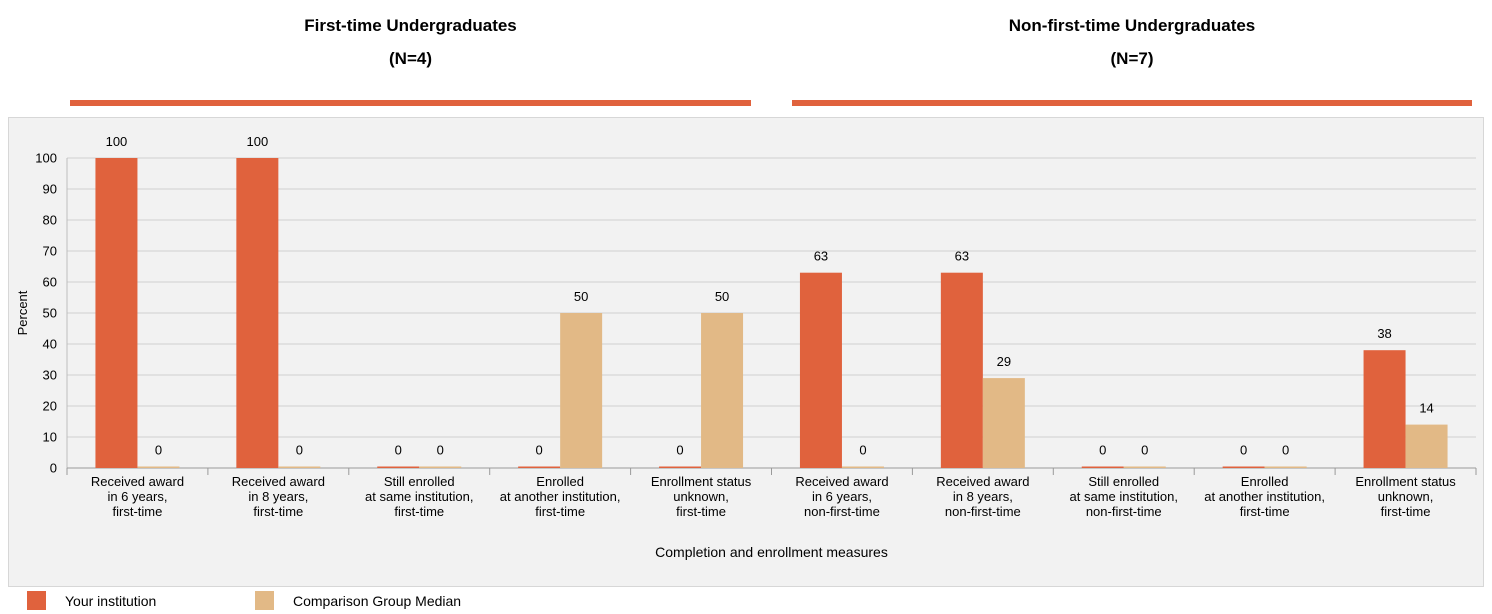  Describe the element at coordinates (746, 601) in the screenshot. I see `legend: Your institution Comparison Group Median` at that location.